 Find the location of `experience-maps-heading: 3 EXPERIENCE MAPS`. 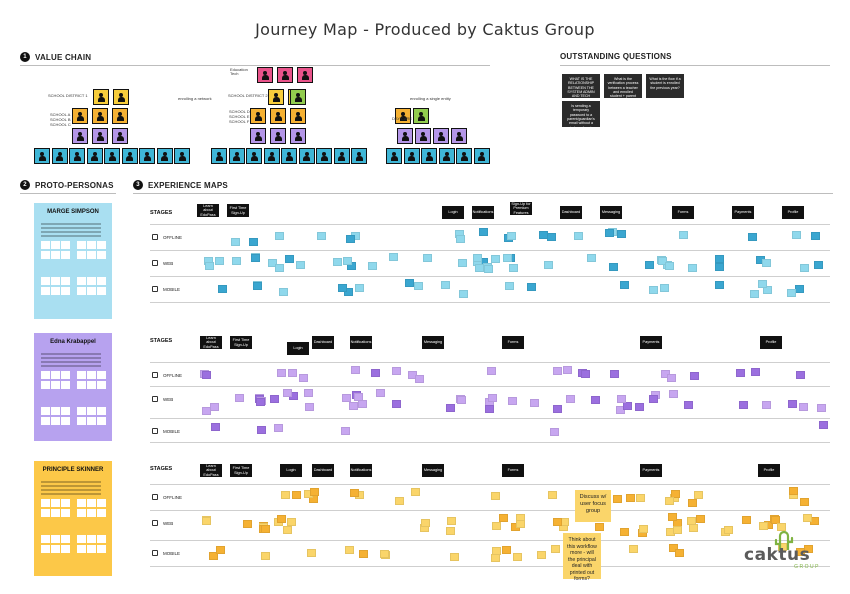

experience-maps-heading: 3 EXPERIENCE MAPS is located at coordinates (180, 185).